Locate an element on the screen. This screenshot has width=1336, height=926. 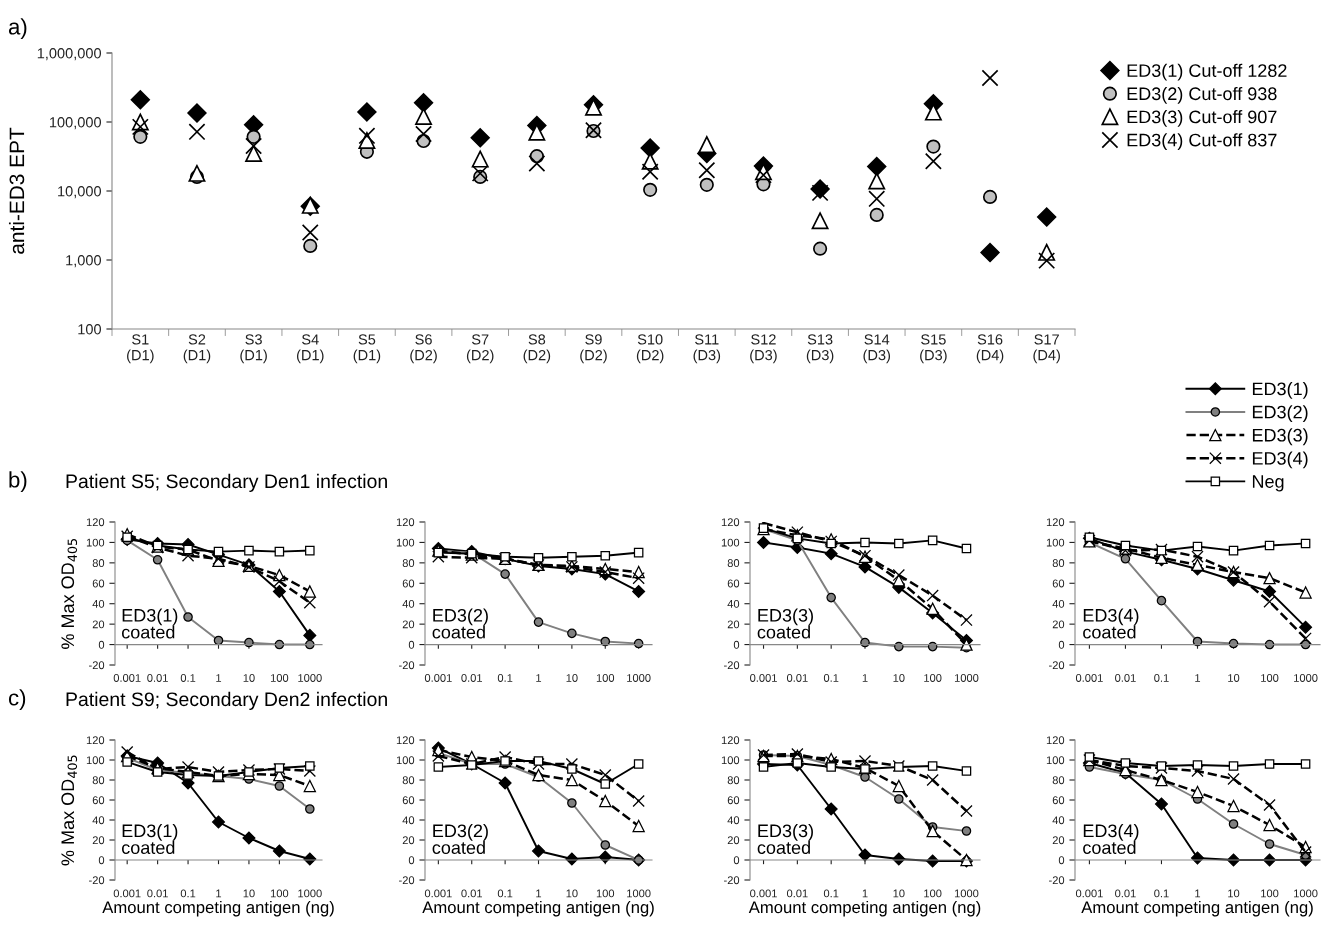
legend-label: ED3(3) Cut-off 907 is located at coordinates (1202, 118).